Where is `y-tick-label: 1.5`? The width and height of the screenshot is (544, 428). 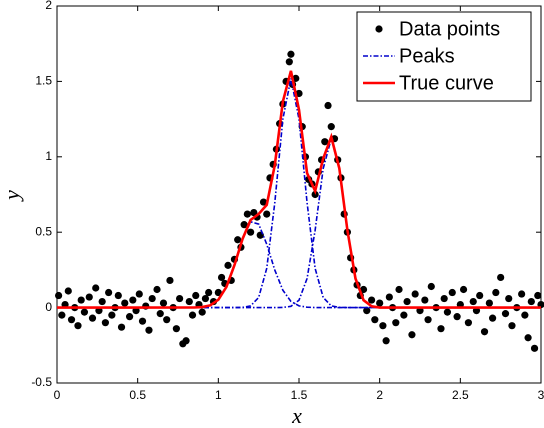
y-tick-label: 1.5 is located at coordinates (43, 81).